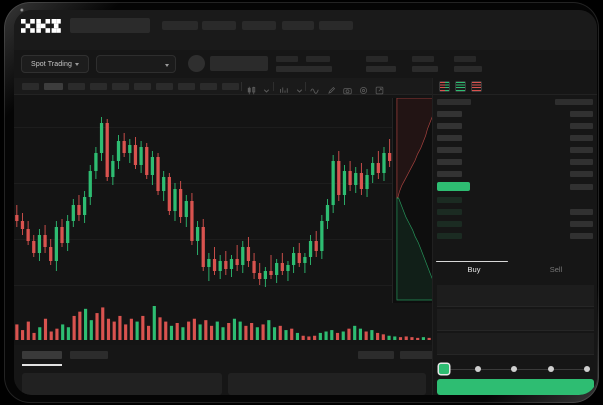  I want to click on trade-tab-underline, so click(472, 261).